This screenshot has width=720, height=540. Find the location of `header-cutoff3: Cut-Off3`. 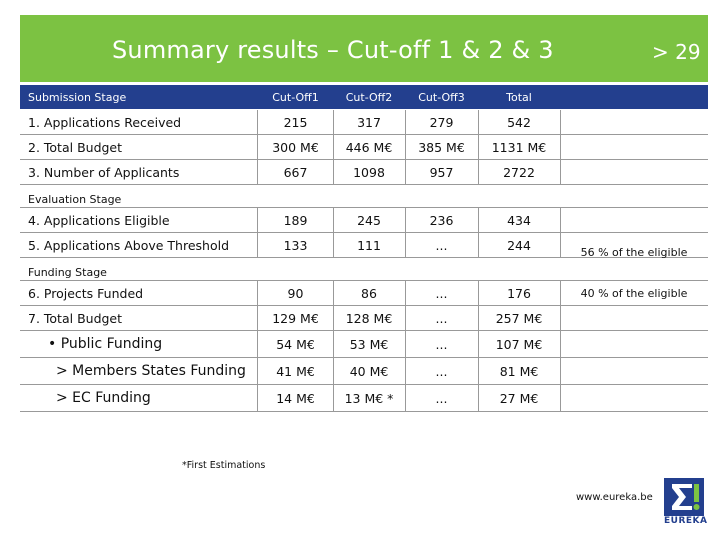

header-cutoff3: Cut-Off3 is located at coordinates (441, 97).